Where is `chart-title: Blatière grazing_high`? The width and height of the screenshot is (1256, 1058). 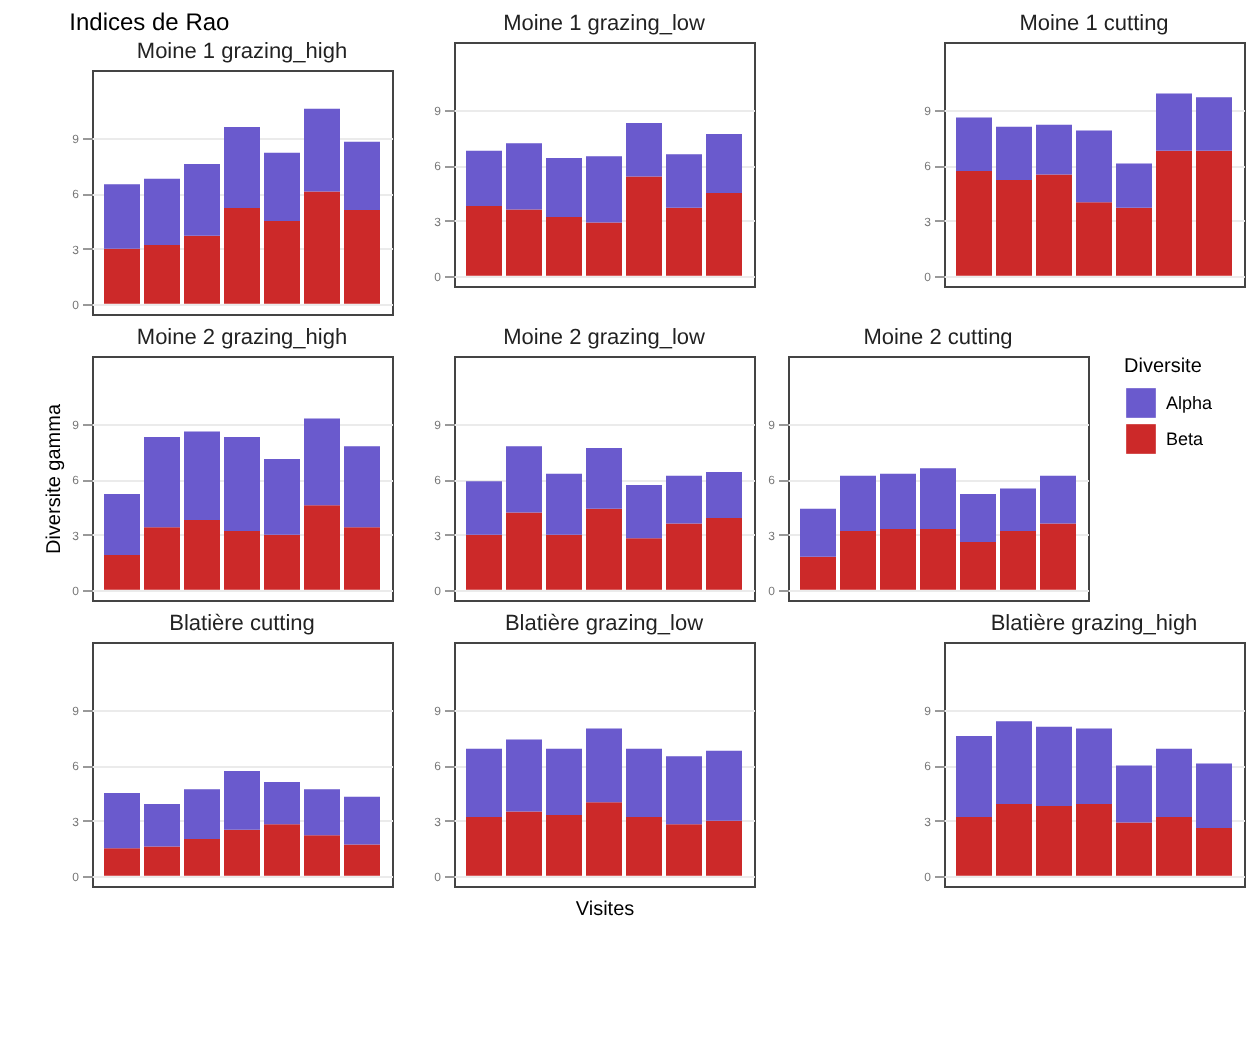 chart-title: Blatière grazing_high is located at coordinates (1094, 624).